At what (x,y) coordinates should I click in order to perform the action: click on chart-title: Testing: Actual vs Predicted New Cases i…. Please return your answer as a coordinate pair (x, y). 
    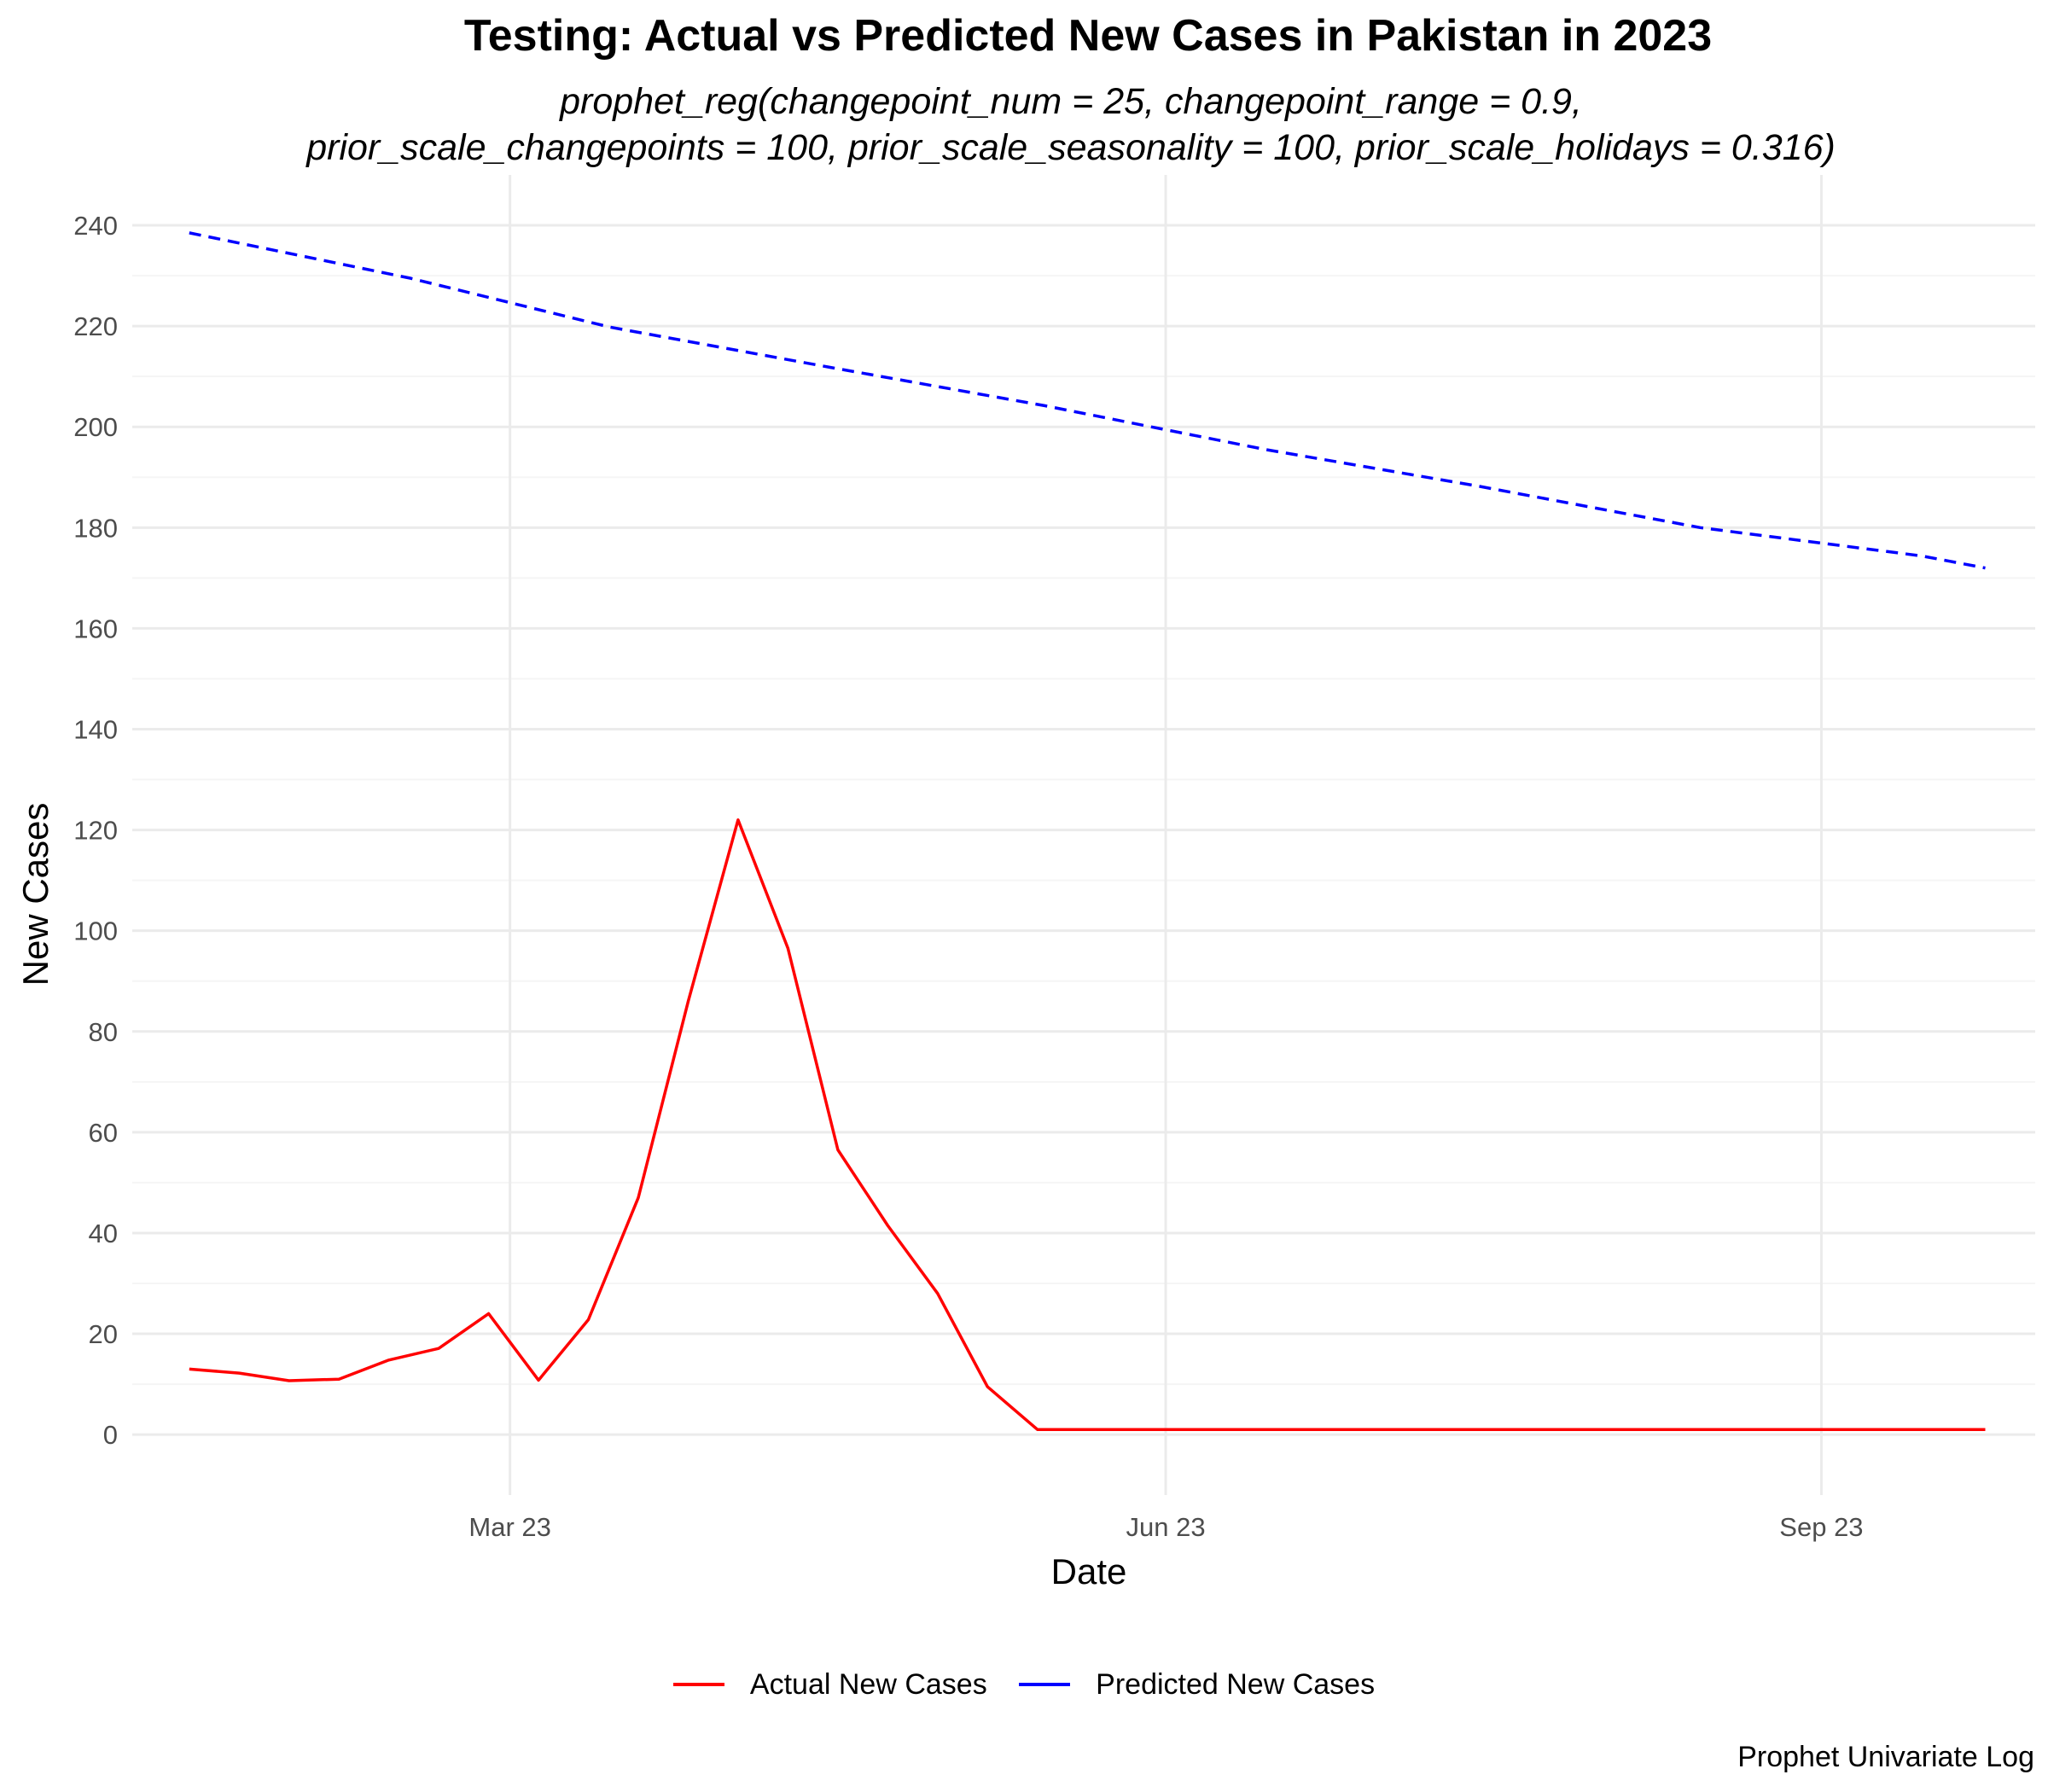
    Looking at the image, I should click on (1088, 36).